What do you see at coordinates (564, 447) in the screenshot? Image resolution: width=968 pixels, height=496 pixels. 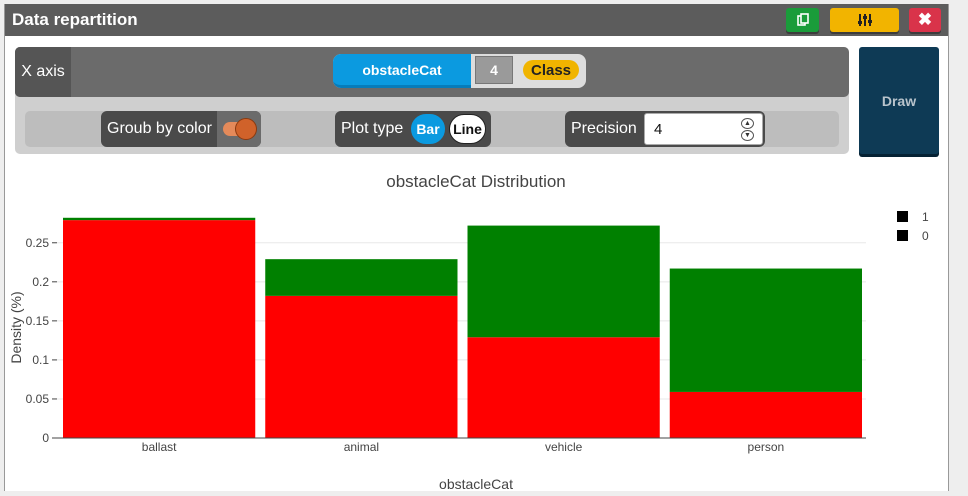 I see `x-tick-label: vehicle` at bounding box center [564, 447].